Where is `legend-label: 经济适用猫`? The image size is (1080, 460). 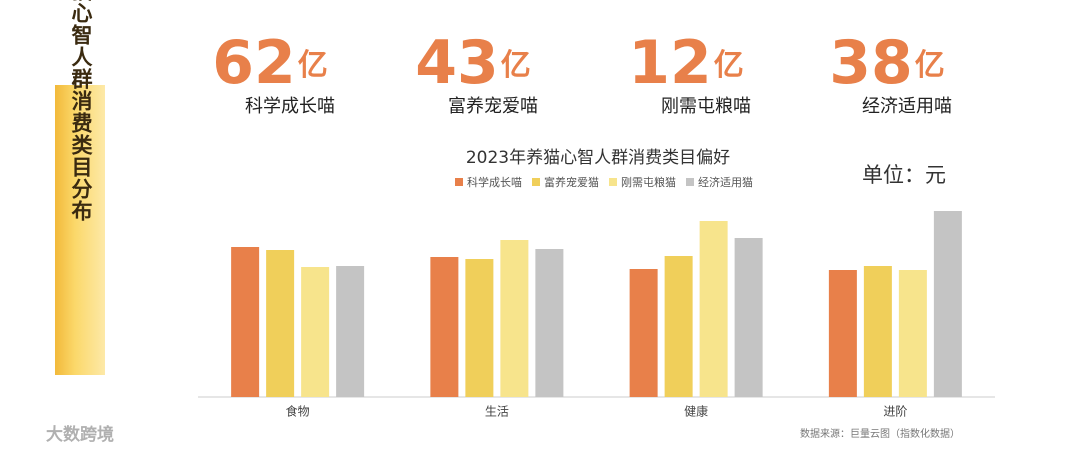 legend-label: 经济适用猫 is located at coordinates (725, 182).